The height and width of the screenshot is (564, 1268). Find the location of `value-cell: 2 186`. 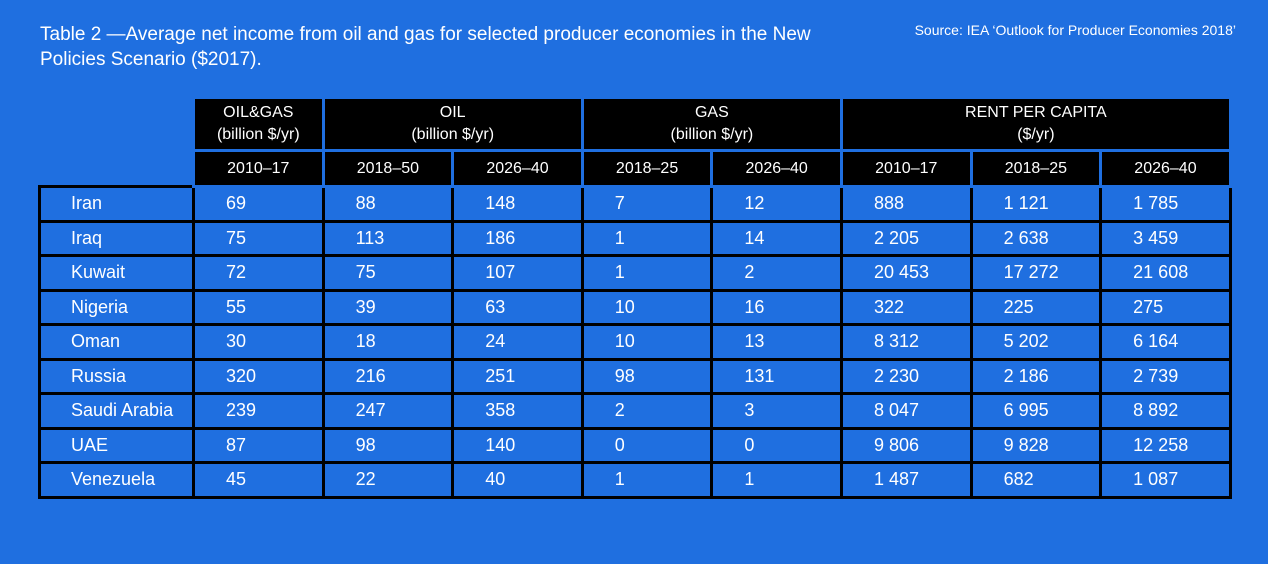

value-cell: 2 186 is located at coordinates (1036, 376).